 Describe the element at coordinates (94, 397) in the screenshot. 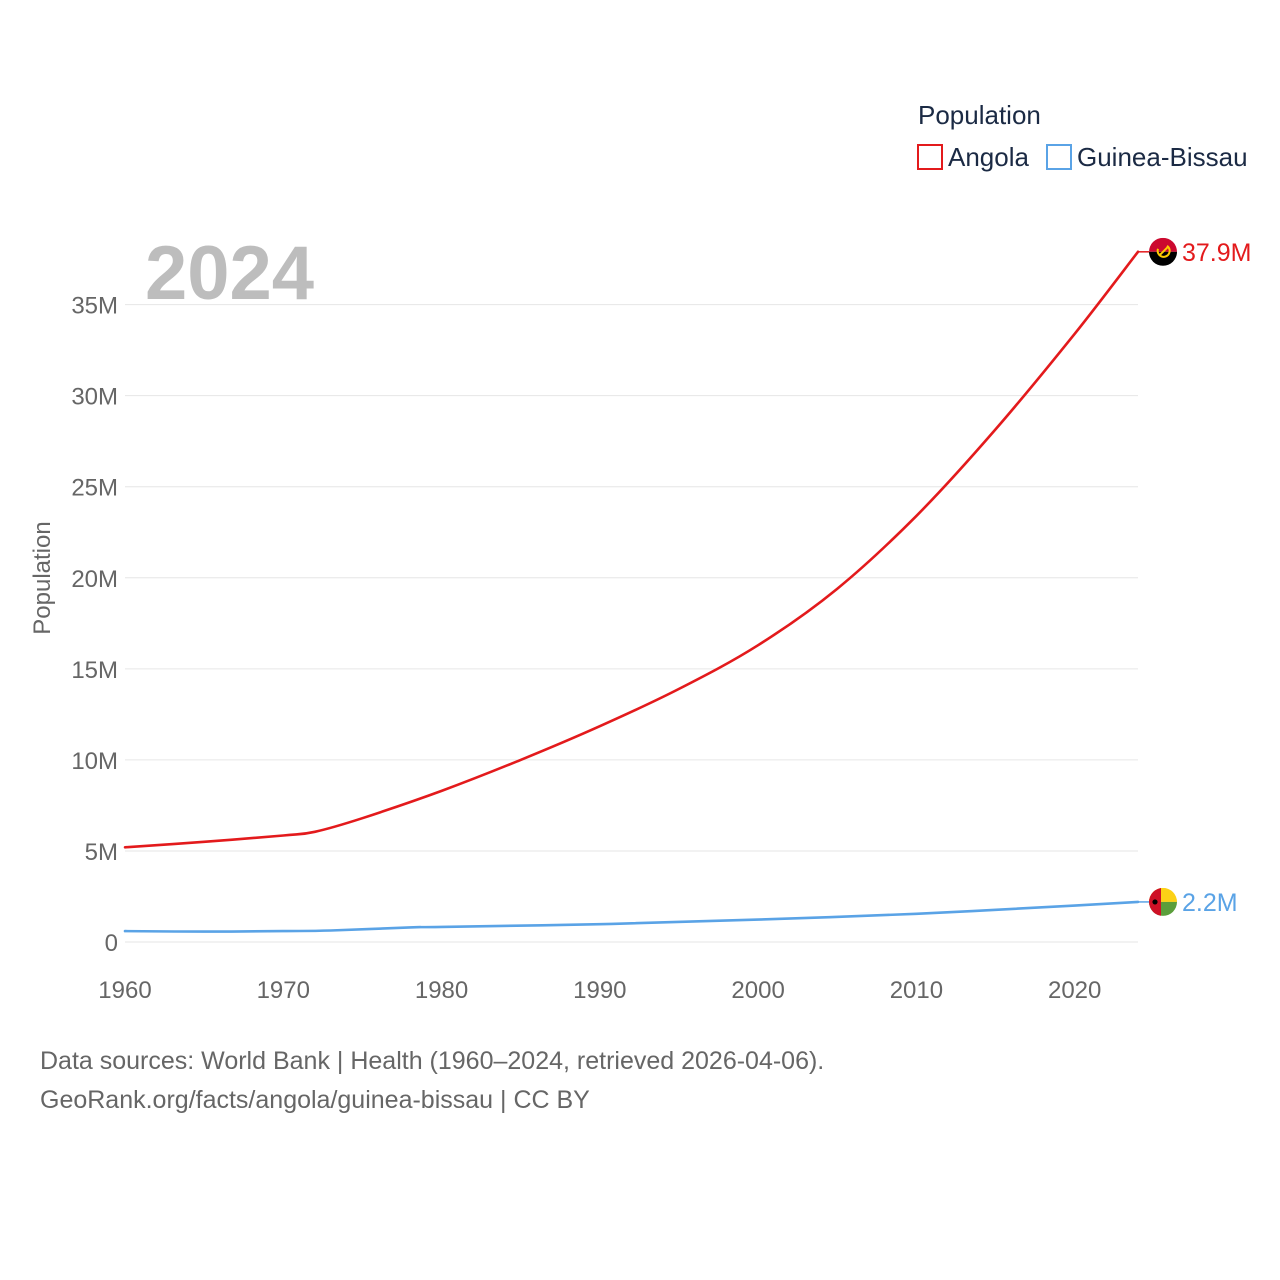

I see `y-tick-label: 30M` at that location.